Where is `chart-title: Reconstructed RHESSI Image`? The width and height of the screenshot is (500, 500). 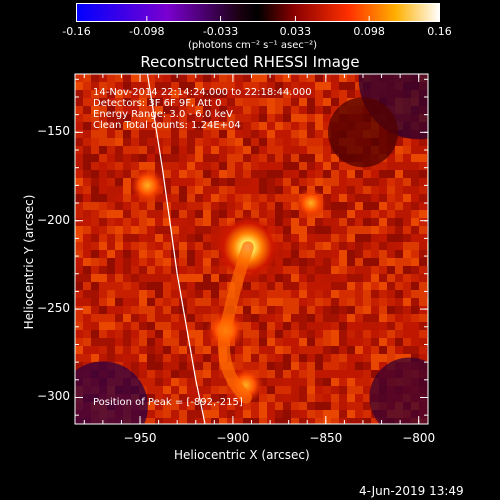
chart-title: Reconstructed RHESSI Image is located at coordinates (250, 62).